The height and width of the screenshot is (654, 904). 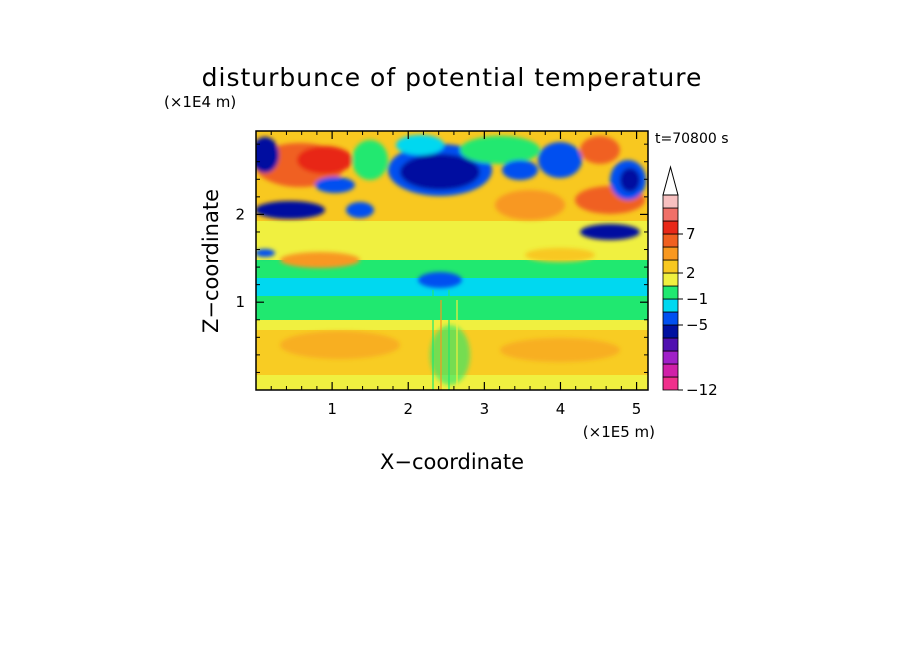 I want to click on chart-title: disturbunce of potential temperature, so click(x=452, y=77).